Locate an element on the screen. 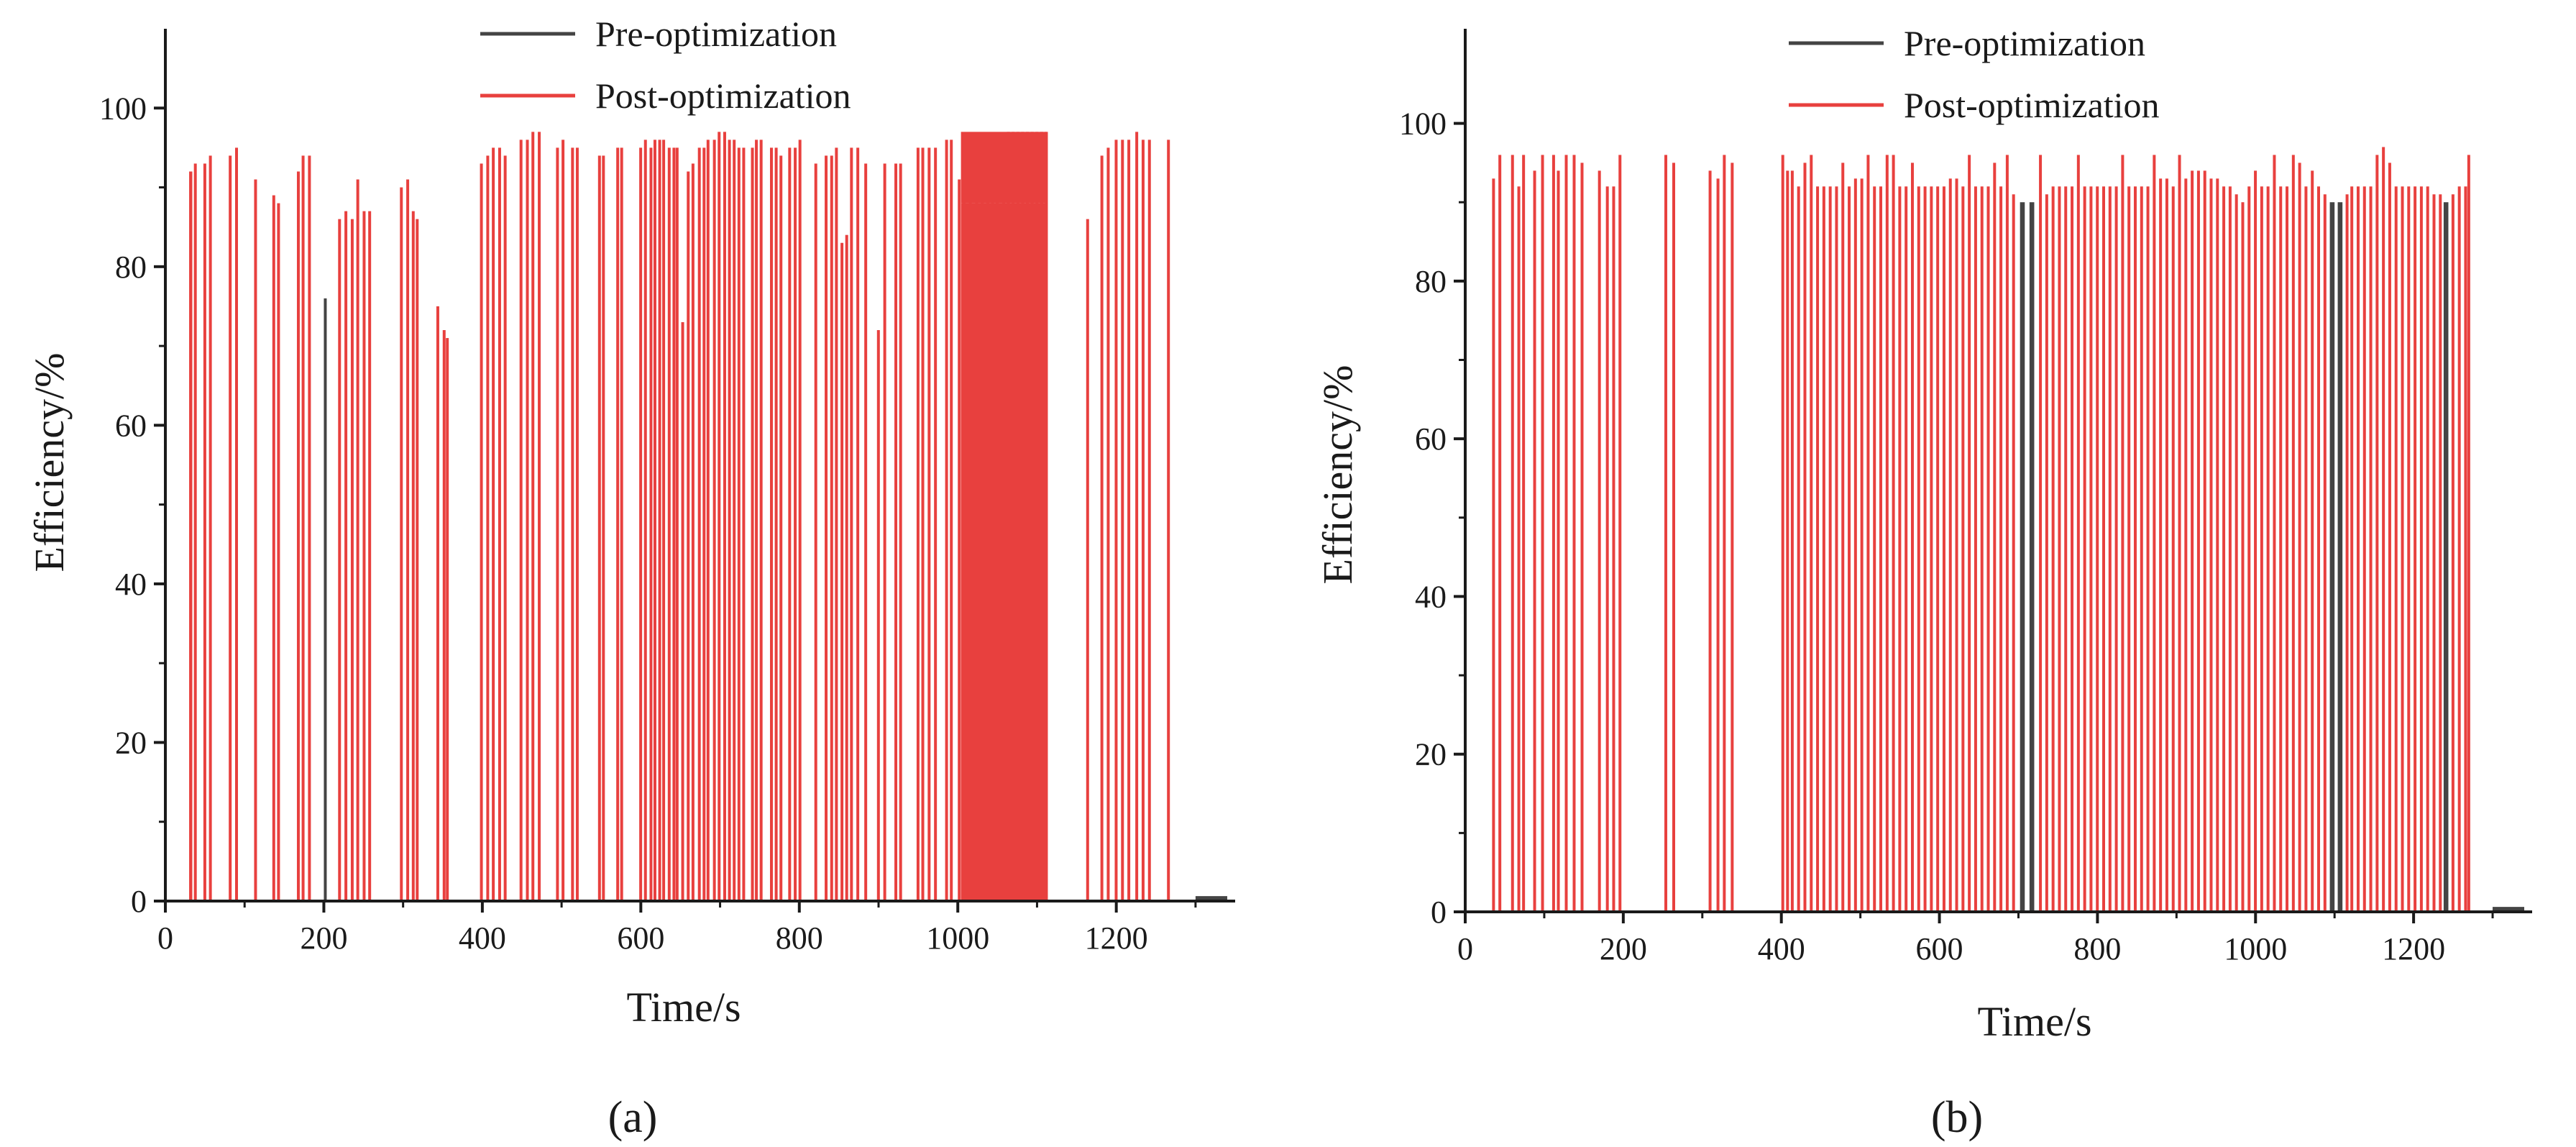 The image size is (2576, 1147). x-tick-label-b-1: 200 is located at coordinates (1623, 949).